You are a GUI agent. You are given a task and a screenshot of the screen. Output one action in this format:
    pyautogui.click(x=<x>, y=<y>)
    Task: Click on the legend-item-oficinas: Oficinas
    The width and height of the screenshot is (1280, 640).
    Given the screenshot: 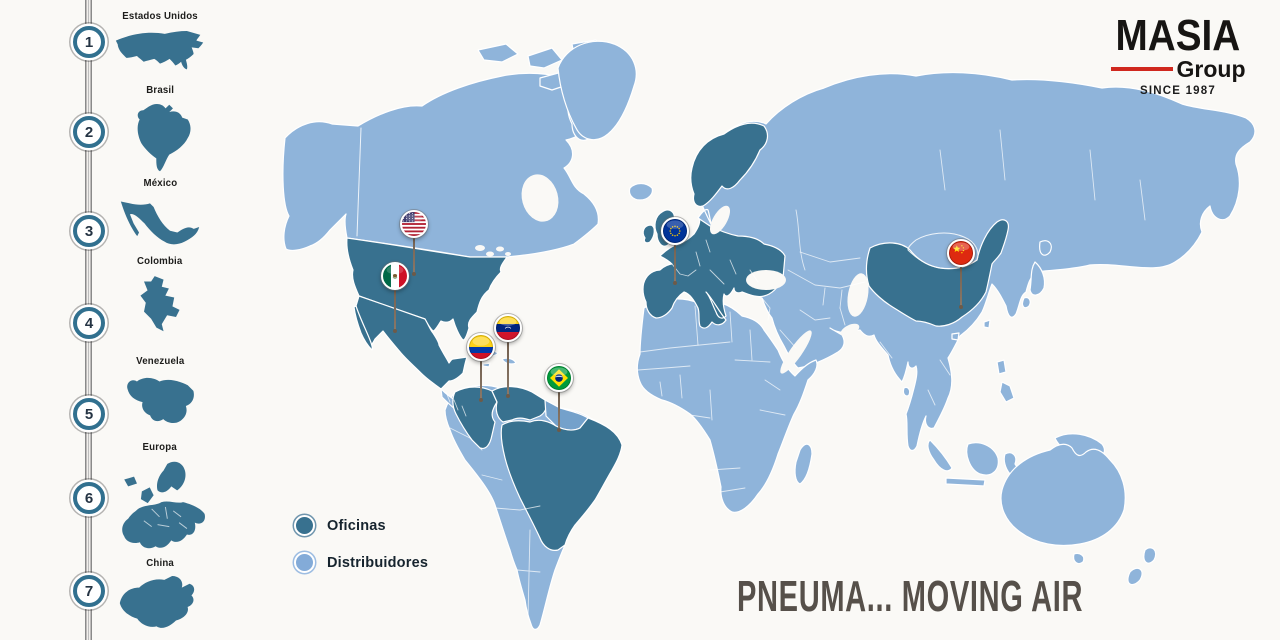 What is the action you would take?
    pyautogui.click(x=361, y=525)
    